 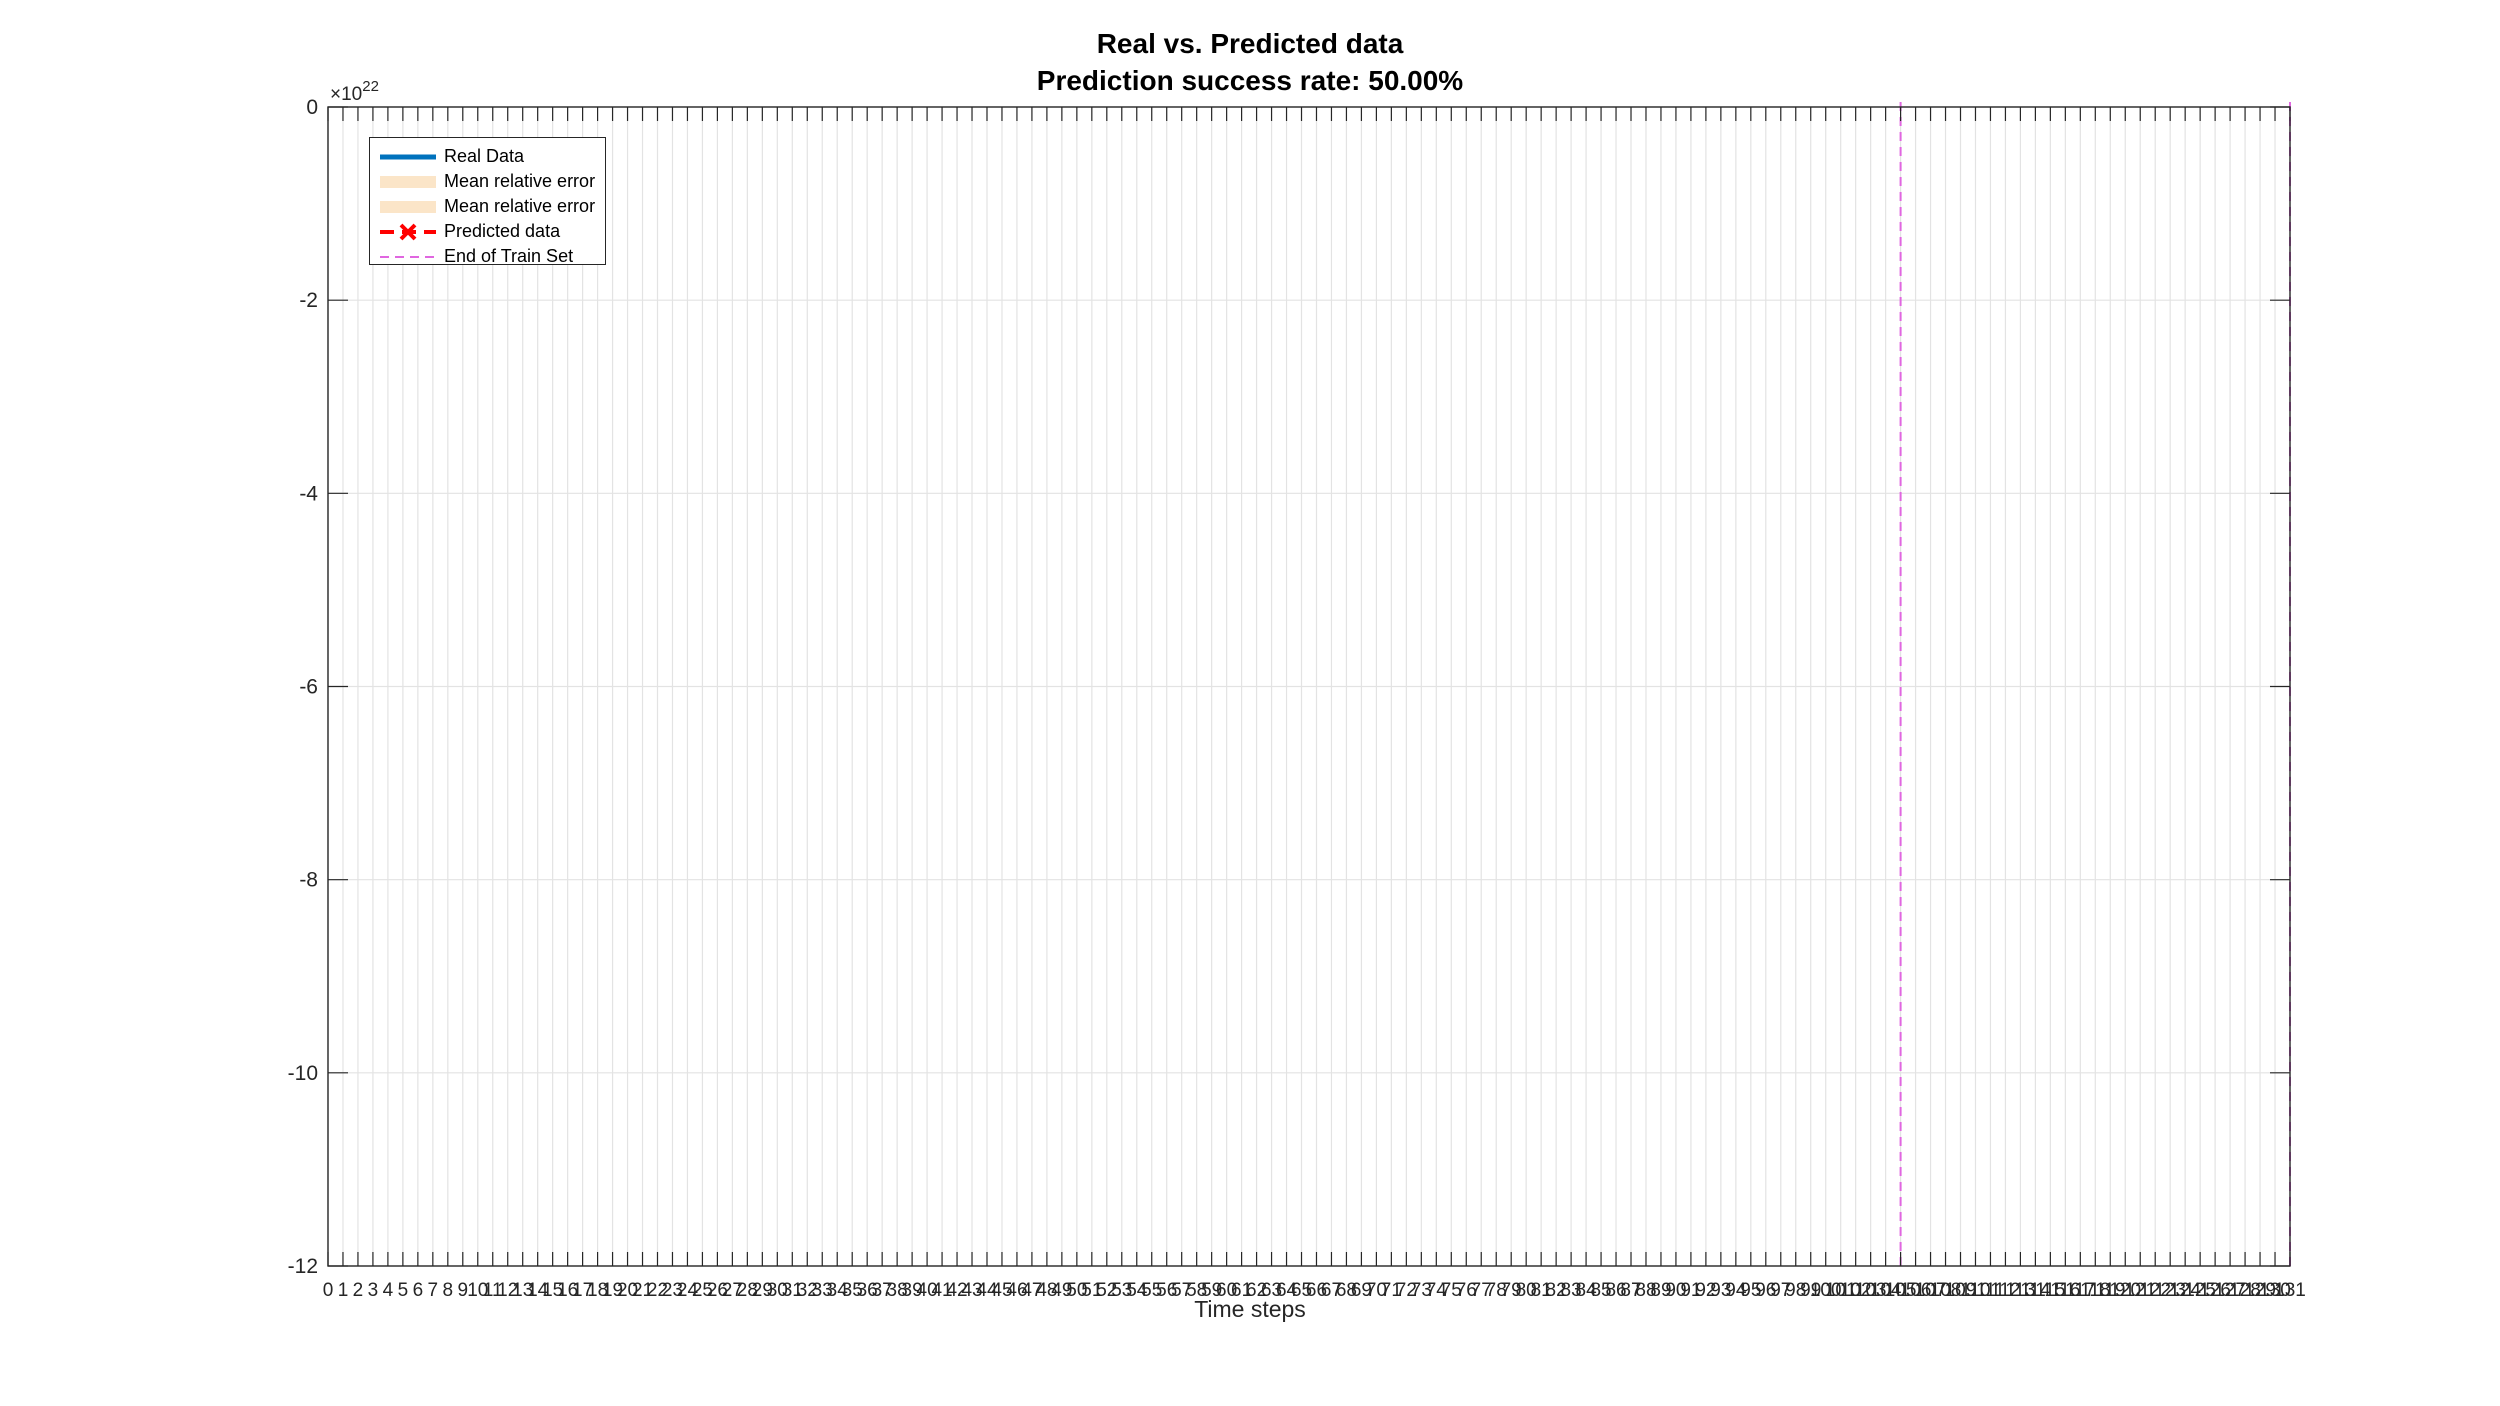 What do you see at coordinates (747, 1290) in the screenshot?
I see `x-tick-label: 28` at bounding box center [747, 1290].